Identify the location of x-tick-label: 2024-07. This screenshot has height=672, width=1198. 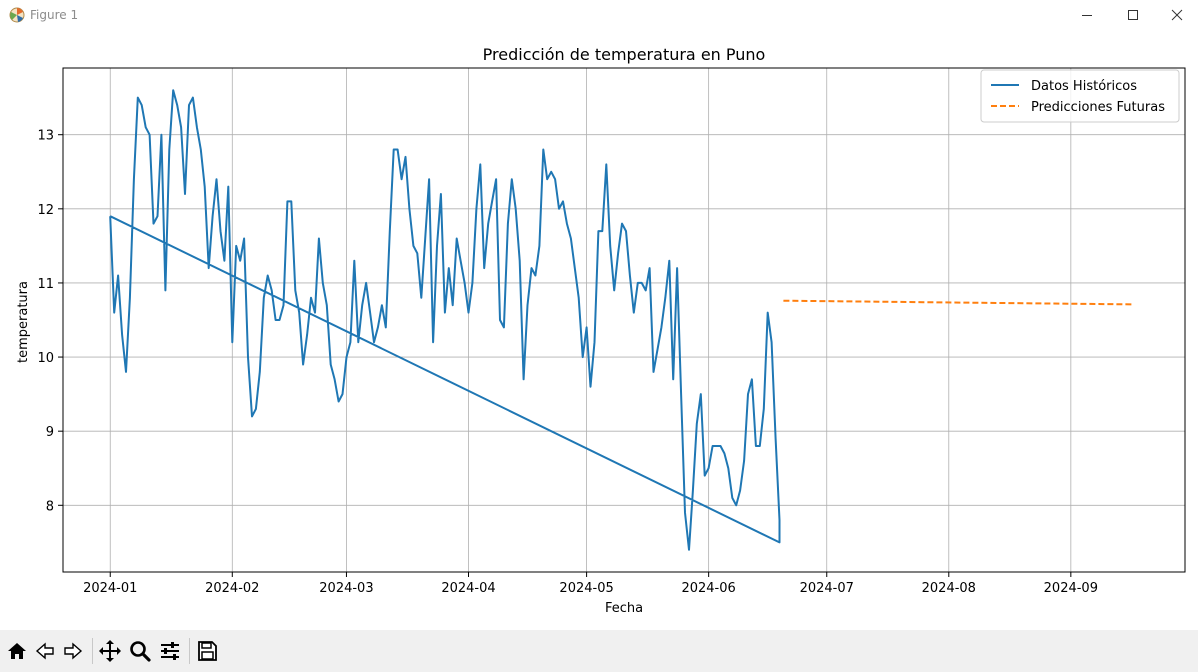
(827, 588).